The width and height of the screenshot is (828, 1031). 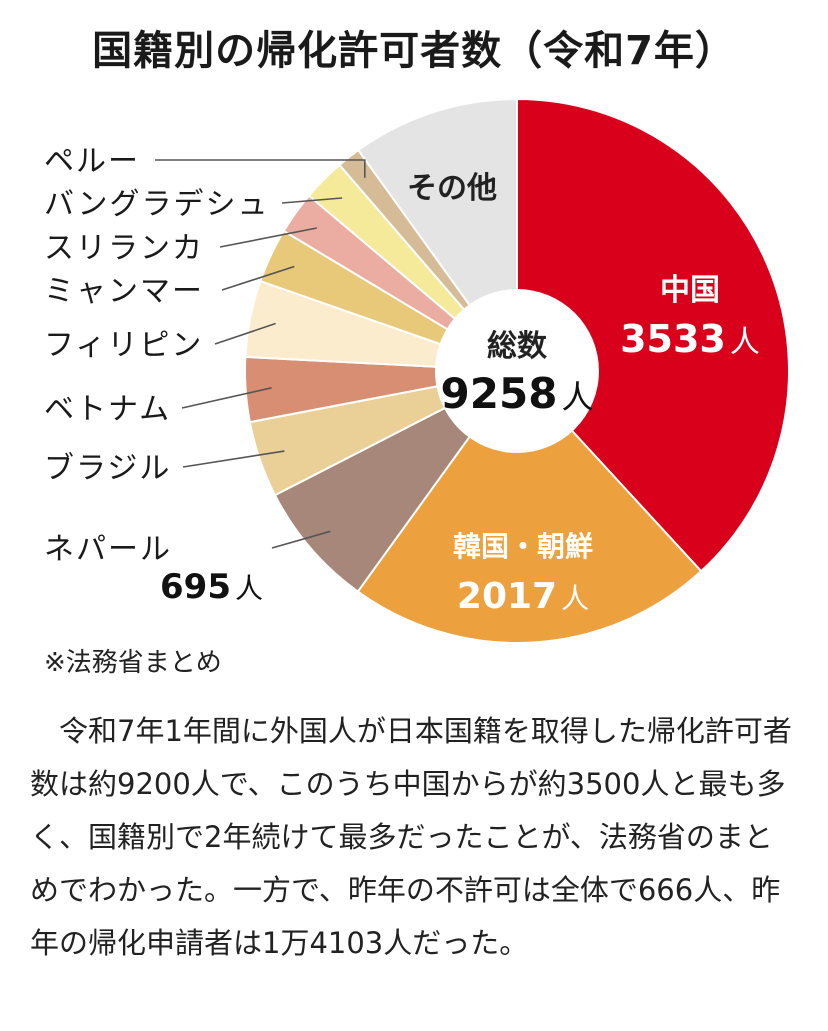 What do you see at coordinates (690, 339) in the screenshot?
I see `slice-value-0: 3533 人` at bounding box center [690, 339].